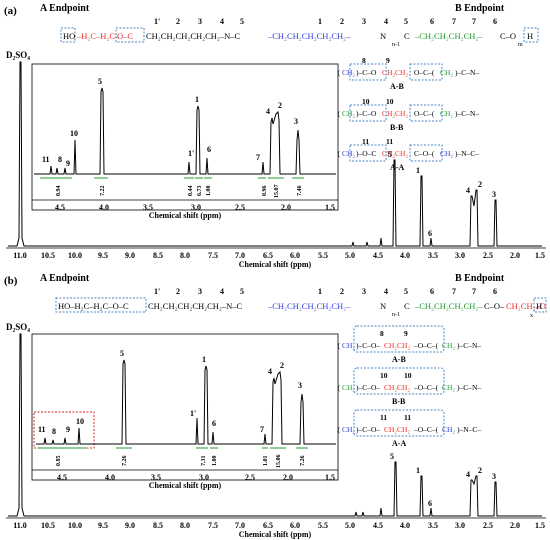  I want to click on panel-label: (a), so click(10, 11).